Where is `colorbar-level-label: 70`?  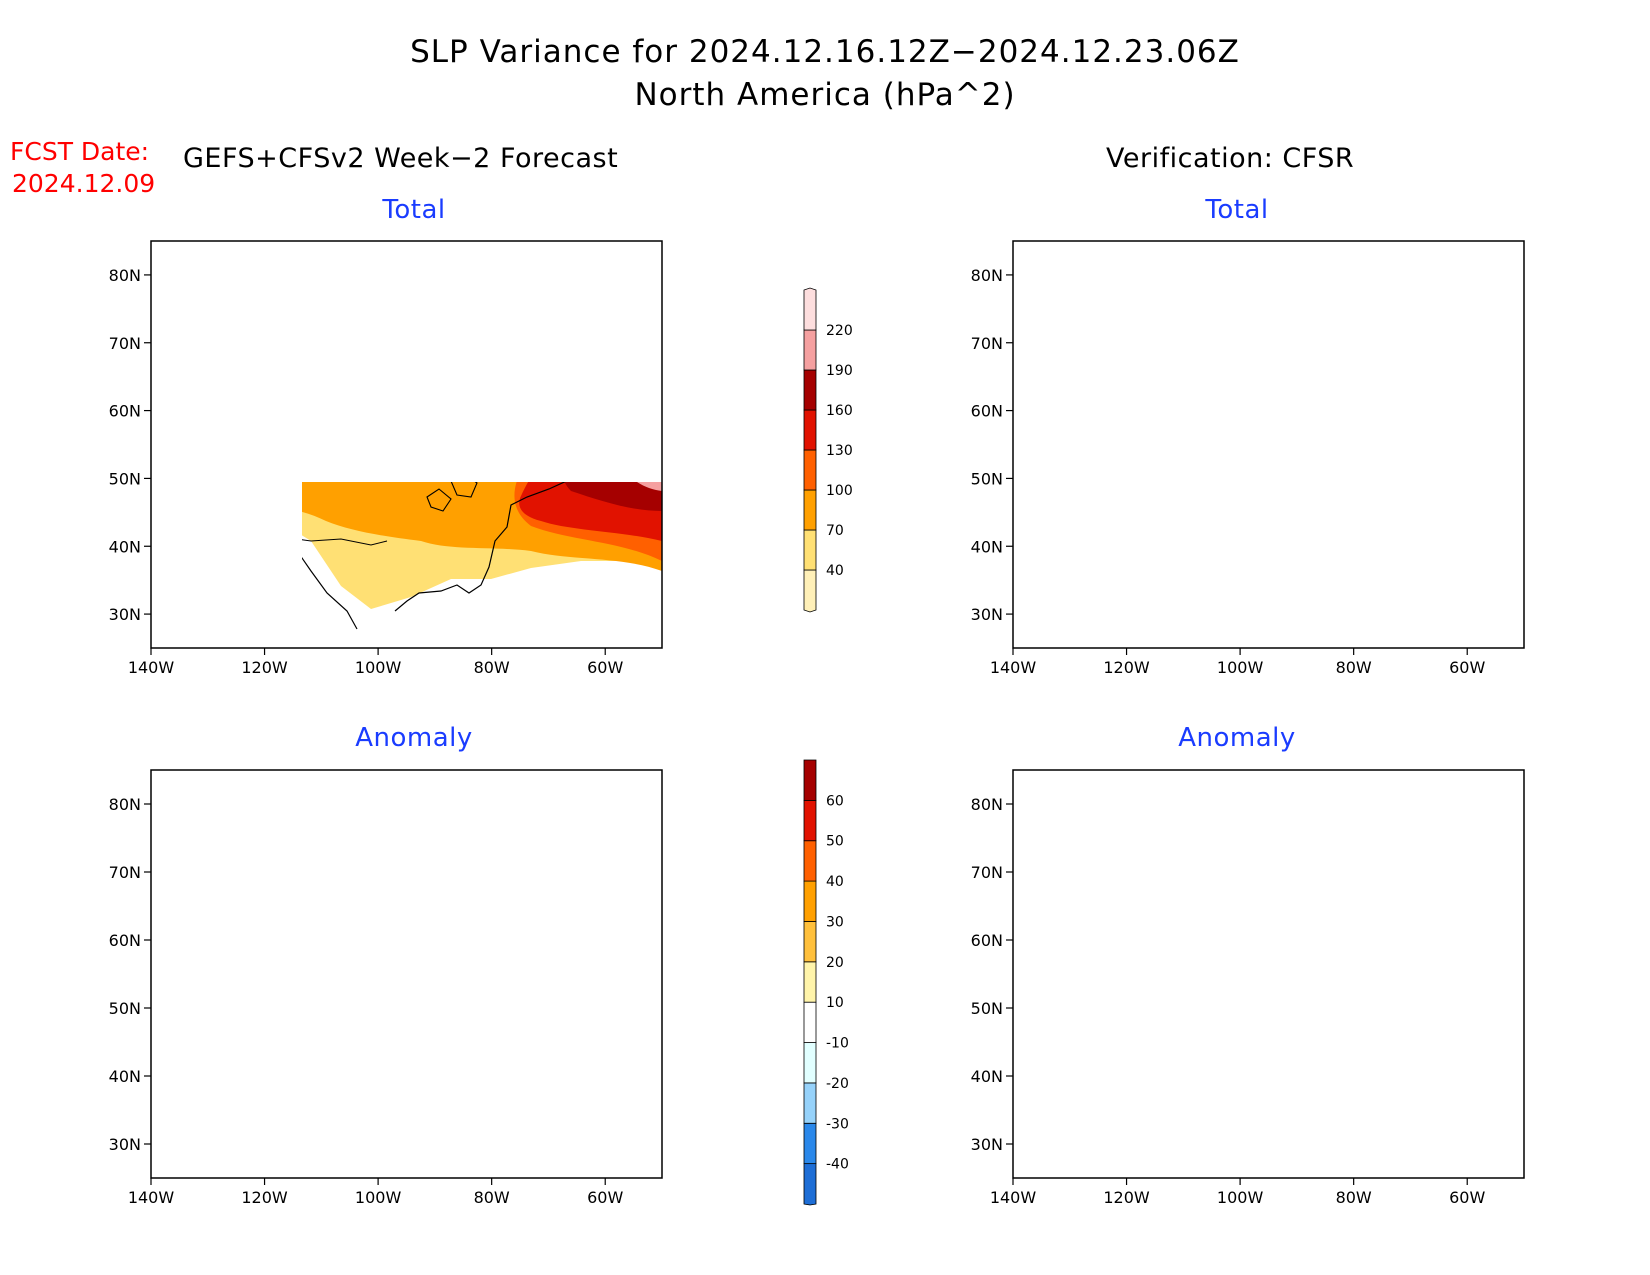 colorbar-level-label: 70 is located at coordinates (835, 531).